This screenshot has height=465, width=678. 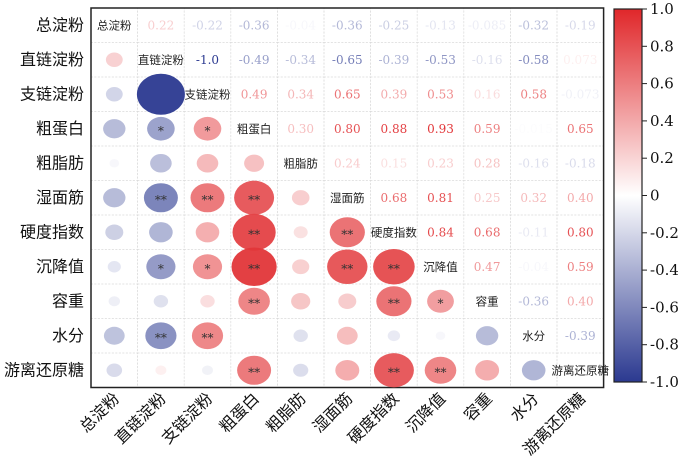 What do you see at coordinates (254, 94) in the screenshot?
I see `coefficient-label: 0.49` at bounding box center [254, 94].